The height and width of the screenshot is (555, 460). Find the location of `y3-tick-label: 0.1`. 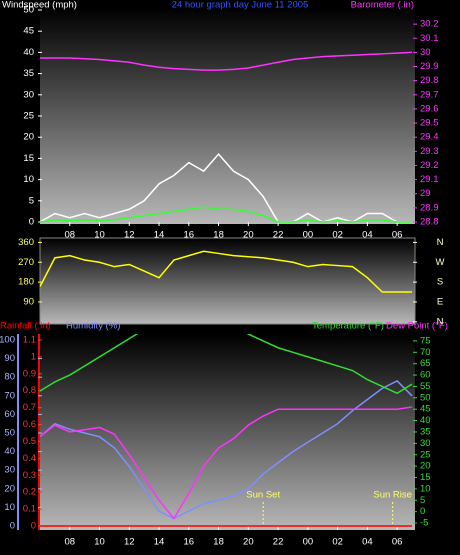

y3-tick-label: 0.1 is located at coordinates (29, 509).